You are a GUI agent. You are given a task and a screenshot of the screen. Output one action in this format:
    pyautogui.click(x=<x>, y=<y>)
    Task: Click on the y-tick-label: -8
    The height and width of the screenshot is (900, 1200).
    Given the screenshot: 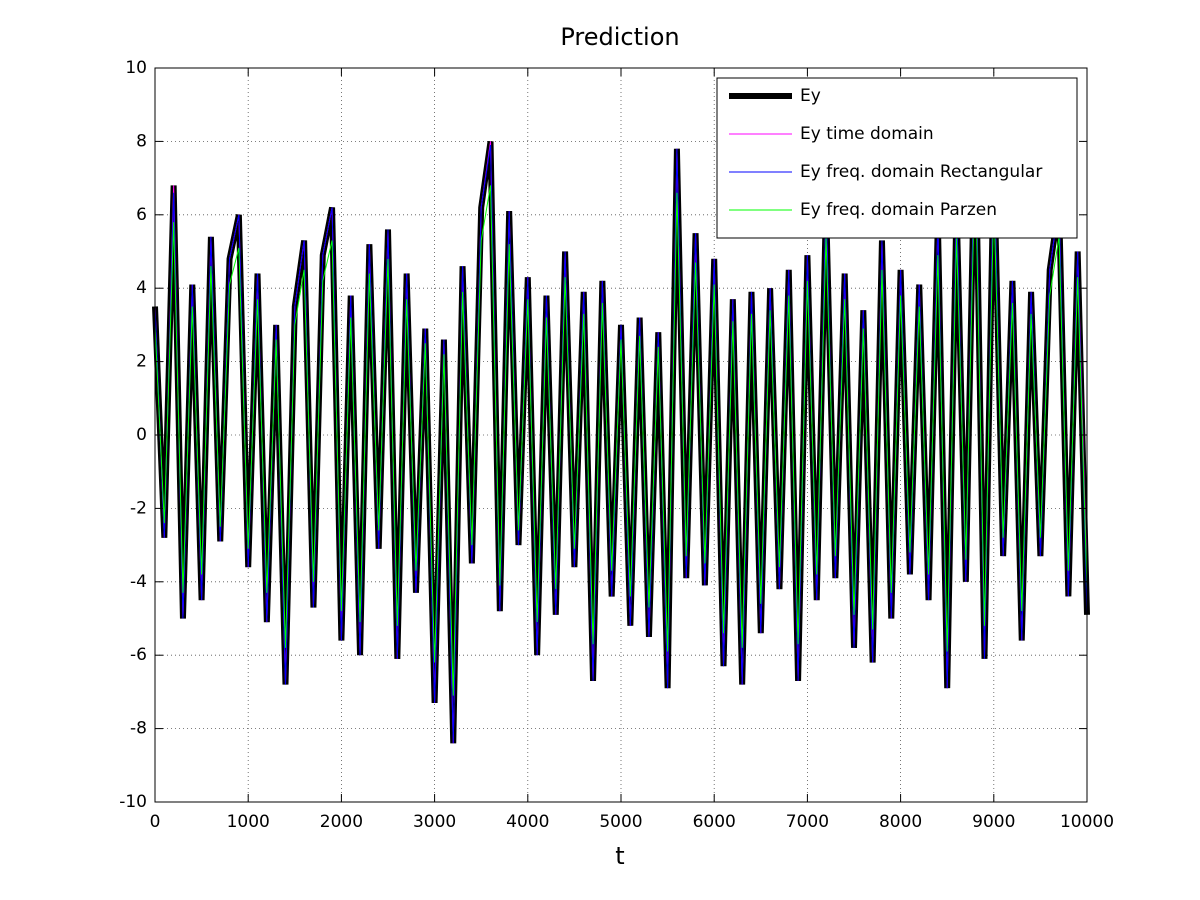 What is the action you would take?
    pyautogui.click(x=138, y=729)
    